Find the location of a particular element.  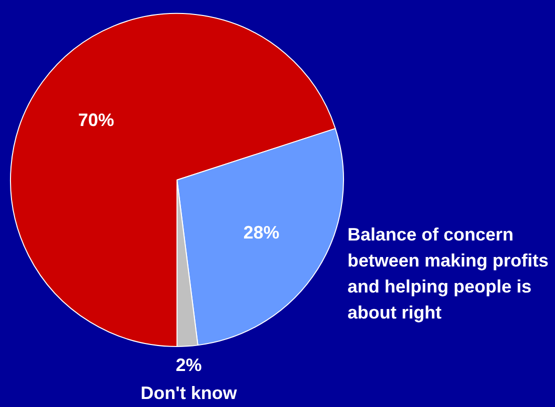

data-label: 28% is located at coordinates (261, 232).